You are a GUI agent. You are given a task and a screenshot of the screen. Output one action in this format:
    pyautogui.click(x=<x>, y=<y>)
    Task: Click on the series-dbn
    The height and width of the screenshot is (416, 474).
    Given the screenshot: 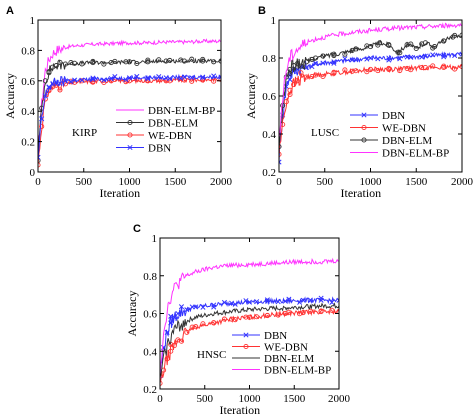 What is the action you would take?
    pyautogui.click(x=129, y=116)
    